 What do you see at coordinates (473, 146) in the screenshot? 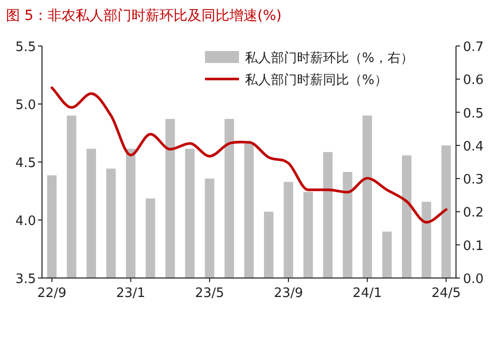
I see `y2-tick-label: 0.4` at bounding box center [473, 146].